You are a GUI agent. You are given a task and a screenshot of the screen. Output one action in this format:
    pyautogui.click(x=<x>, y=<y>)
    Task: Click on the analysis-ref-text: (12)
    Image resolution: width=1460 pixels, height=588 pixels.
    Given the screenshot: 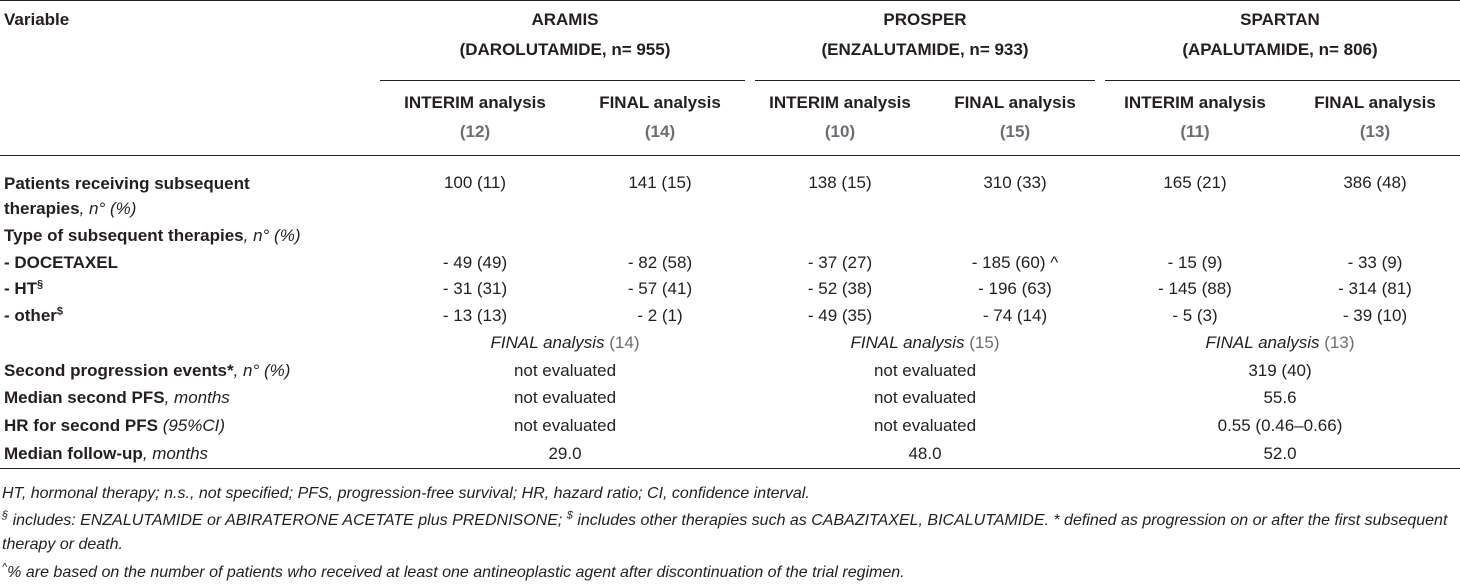 What is the action you would take?
    pyautogui.click(x=475, y=131)
    